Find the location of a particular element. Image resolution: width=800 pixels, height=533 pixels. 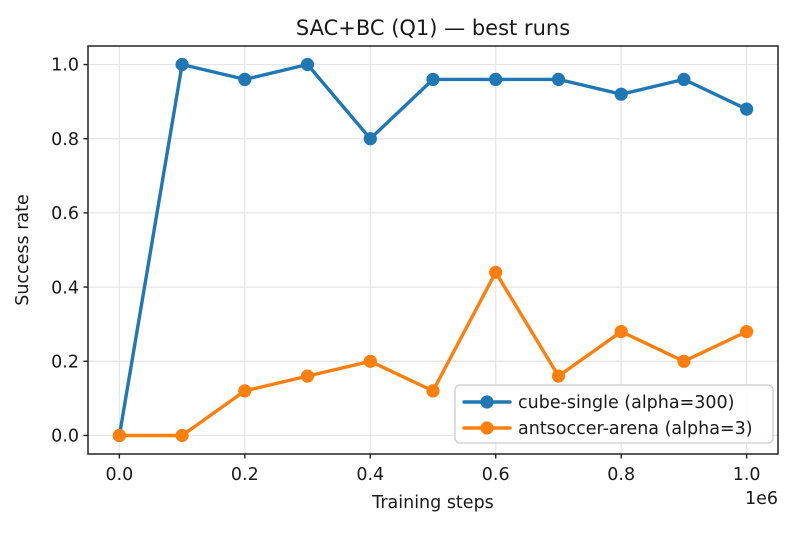

x-axis-label: Training steps is located at coordinates (432, 503).